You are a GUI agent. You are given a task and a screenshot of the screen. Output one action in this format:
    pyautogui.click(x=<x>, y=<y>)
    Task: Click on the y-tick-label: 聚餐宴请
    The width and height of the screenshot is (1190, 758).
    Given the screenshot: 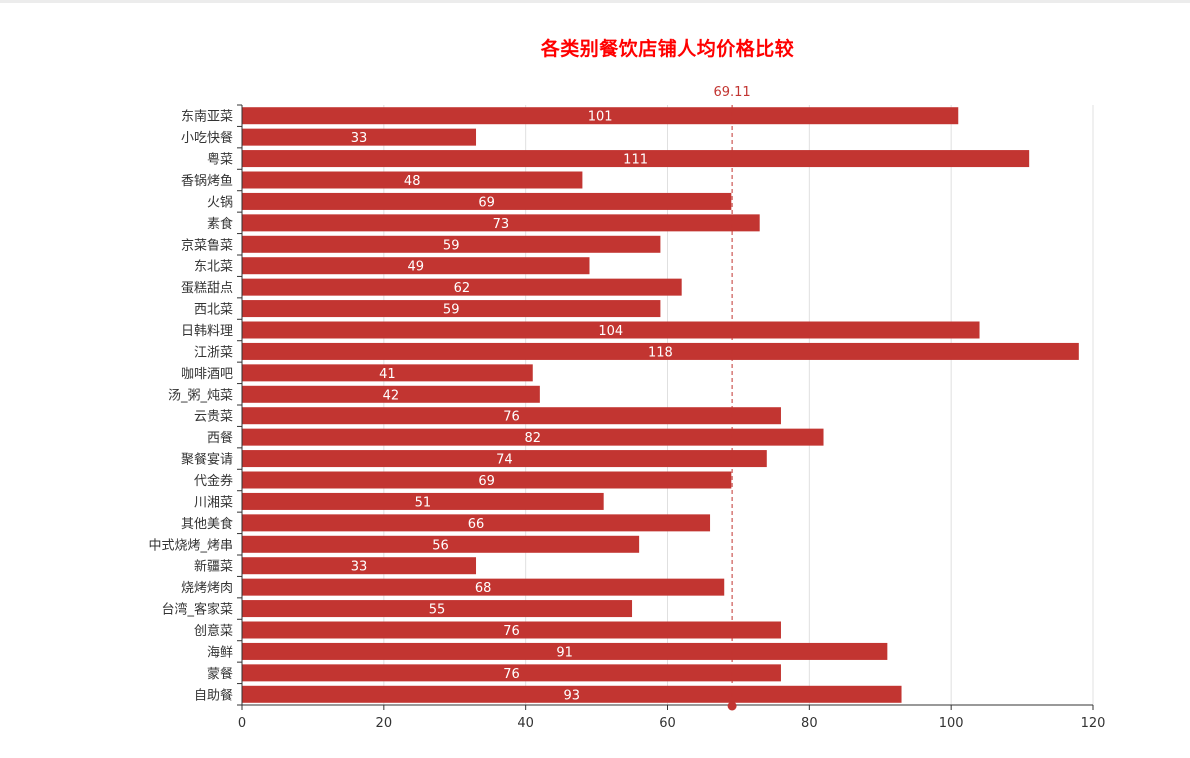 What is the action you would take?
    pyautogui.click(x=207, y=460)
    